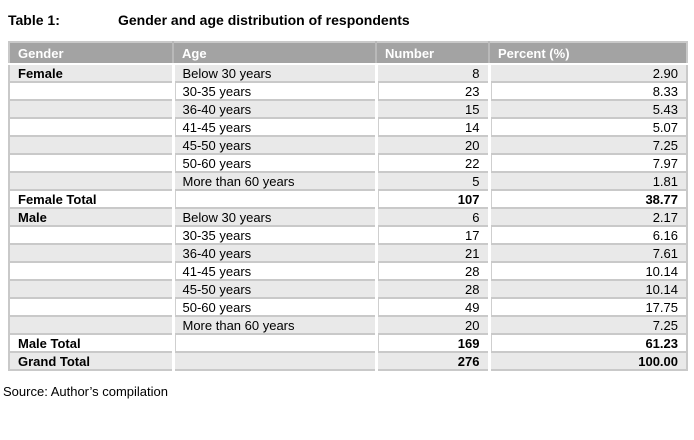  I want to click on number-cell: 15, so click(431, 108).